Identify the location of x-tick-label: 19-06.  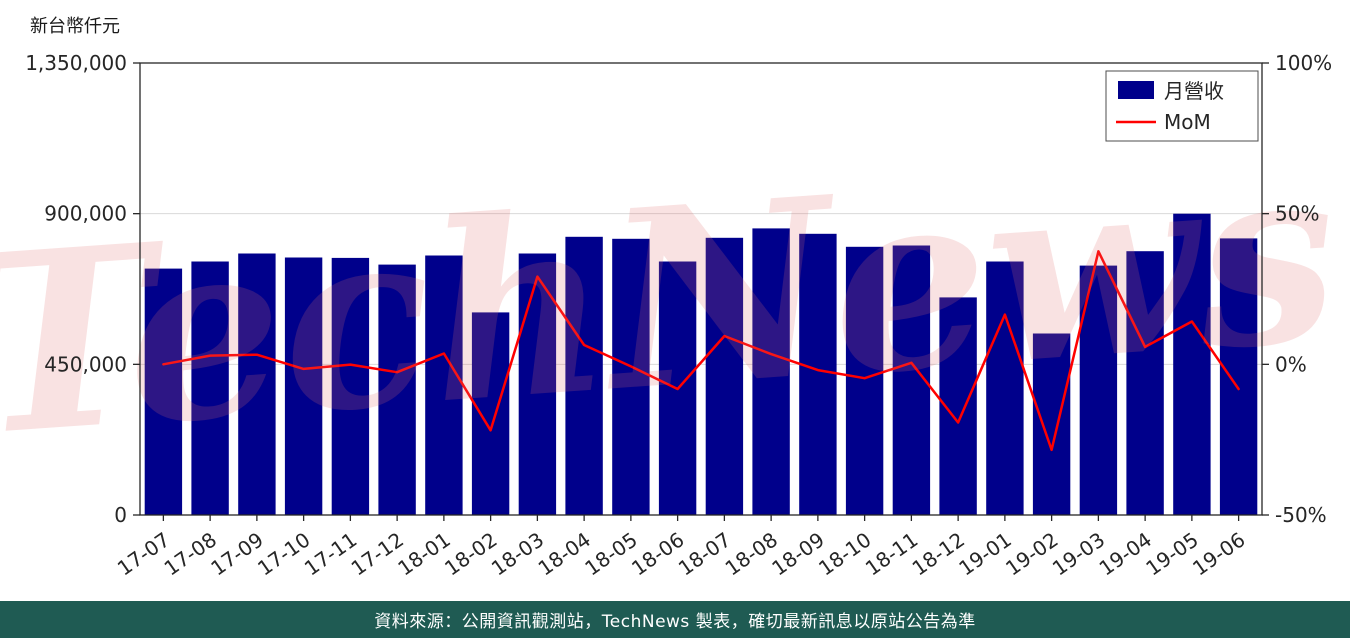
(1218, 553).